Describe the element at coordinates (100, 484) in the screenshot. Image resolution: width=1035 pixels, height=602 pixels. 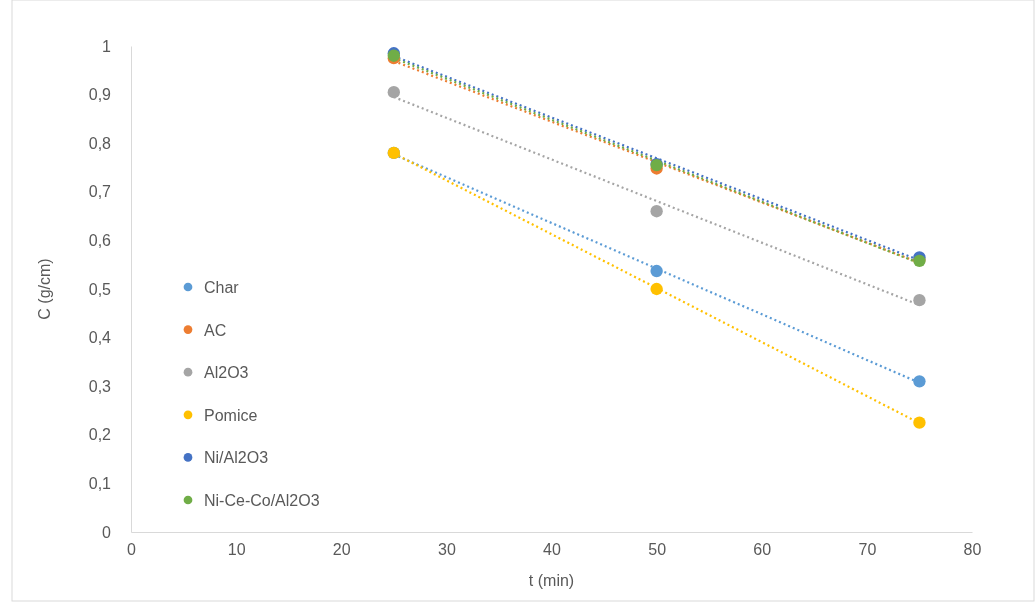
I see `y-tick-label: 0,1` at that location.